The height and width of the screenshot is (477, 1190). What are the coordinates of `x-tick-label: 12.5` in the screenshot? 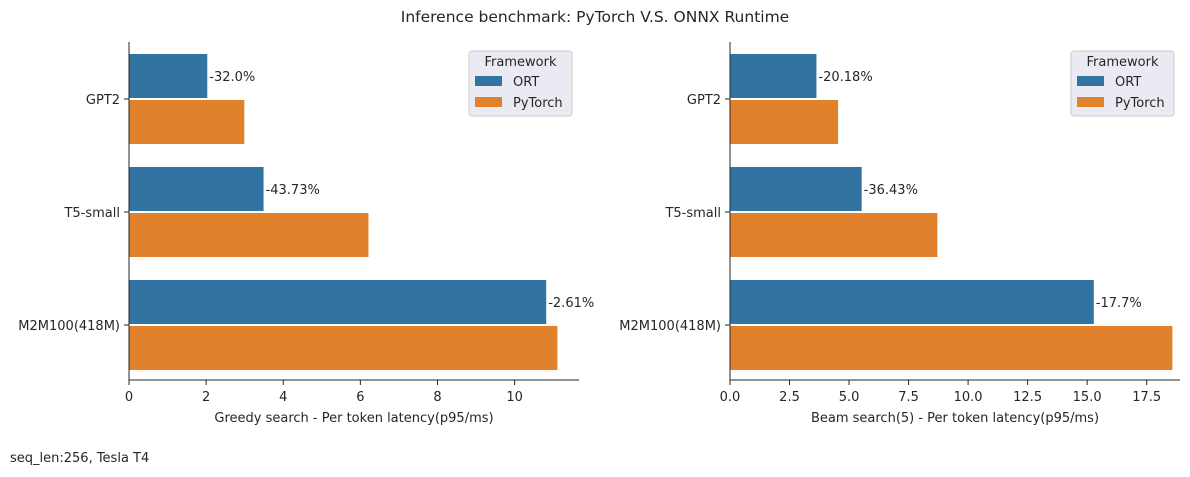 It's located at (1027, 397).